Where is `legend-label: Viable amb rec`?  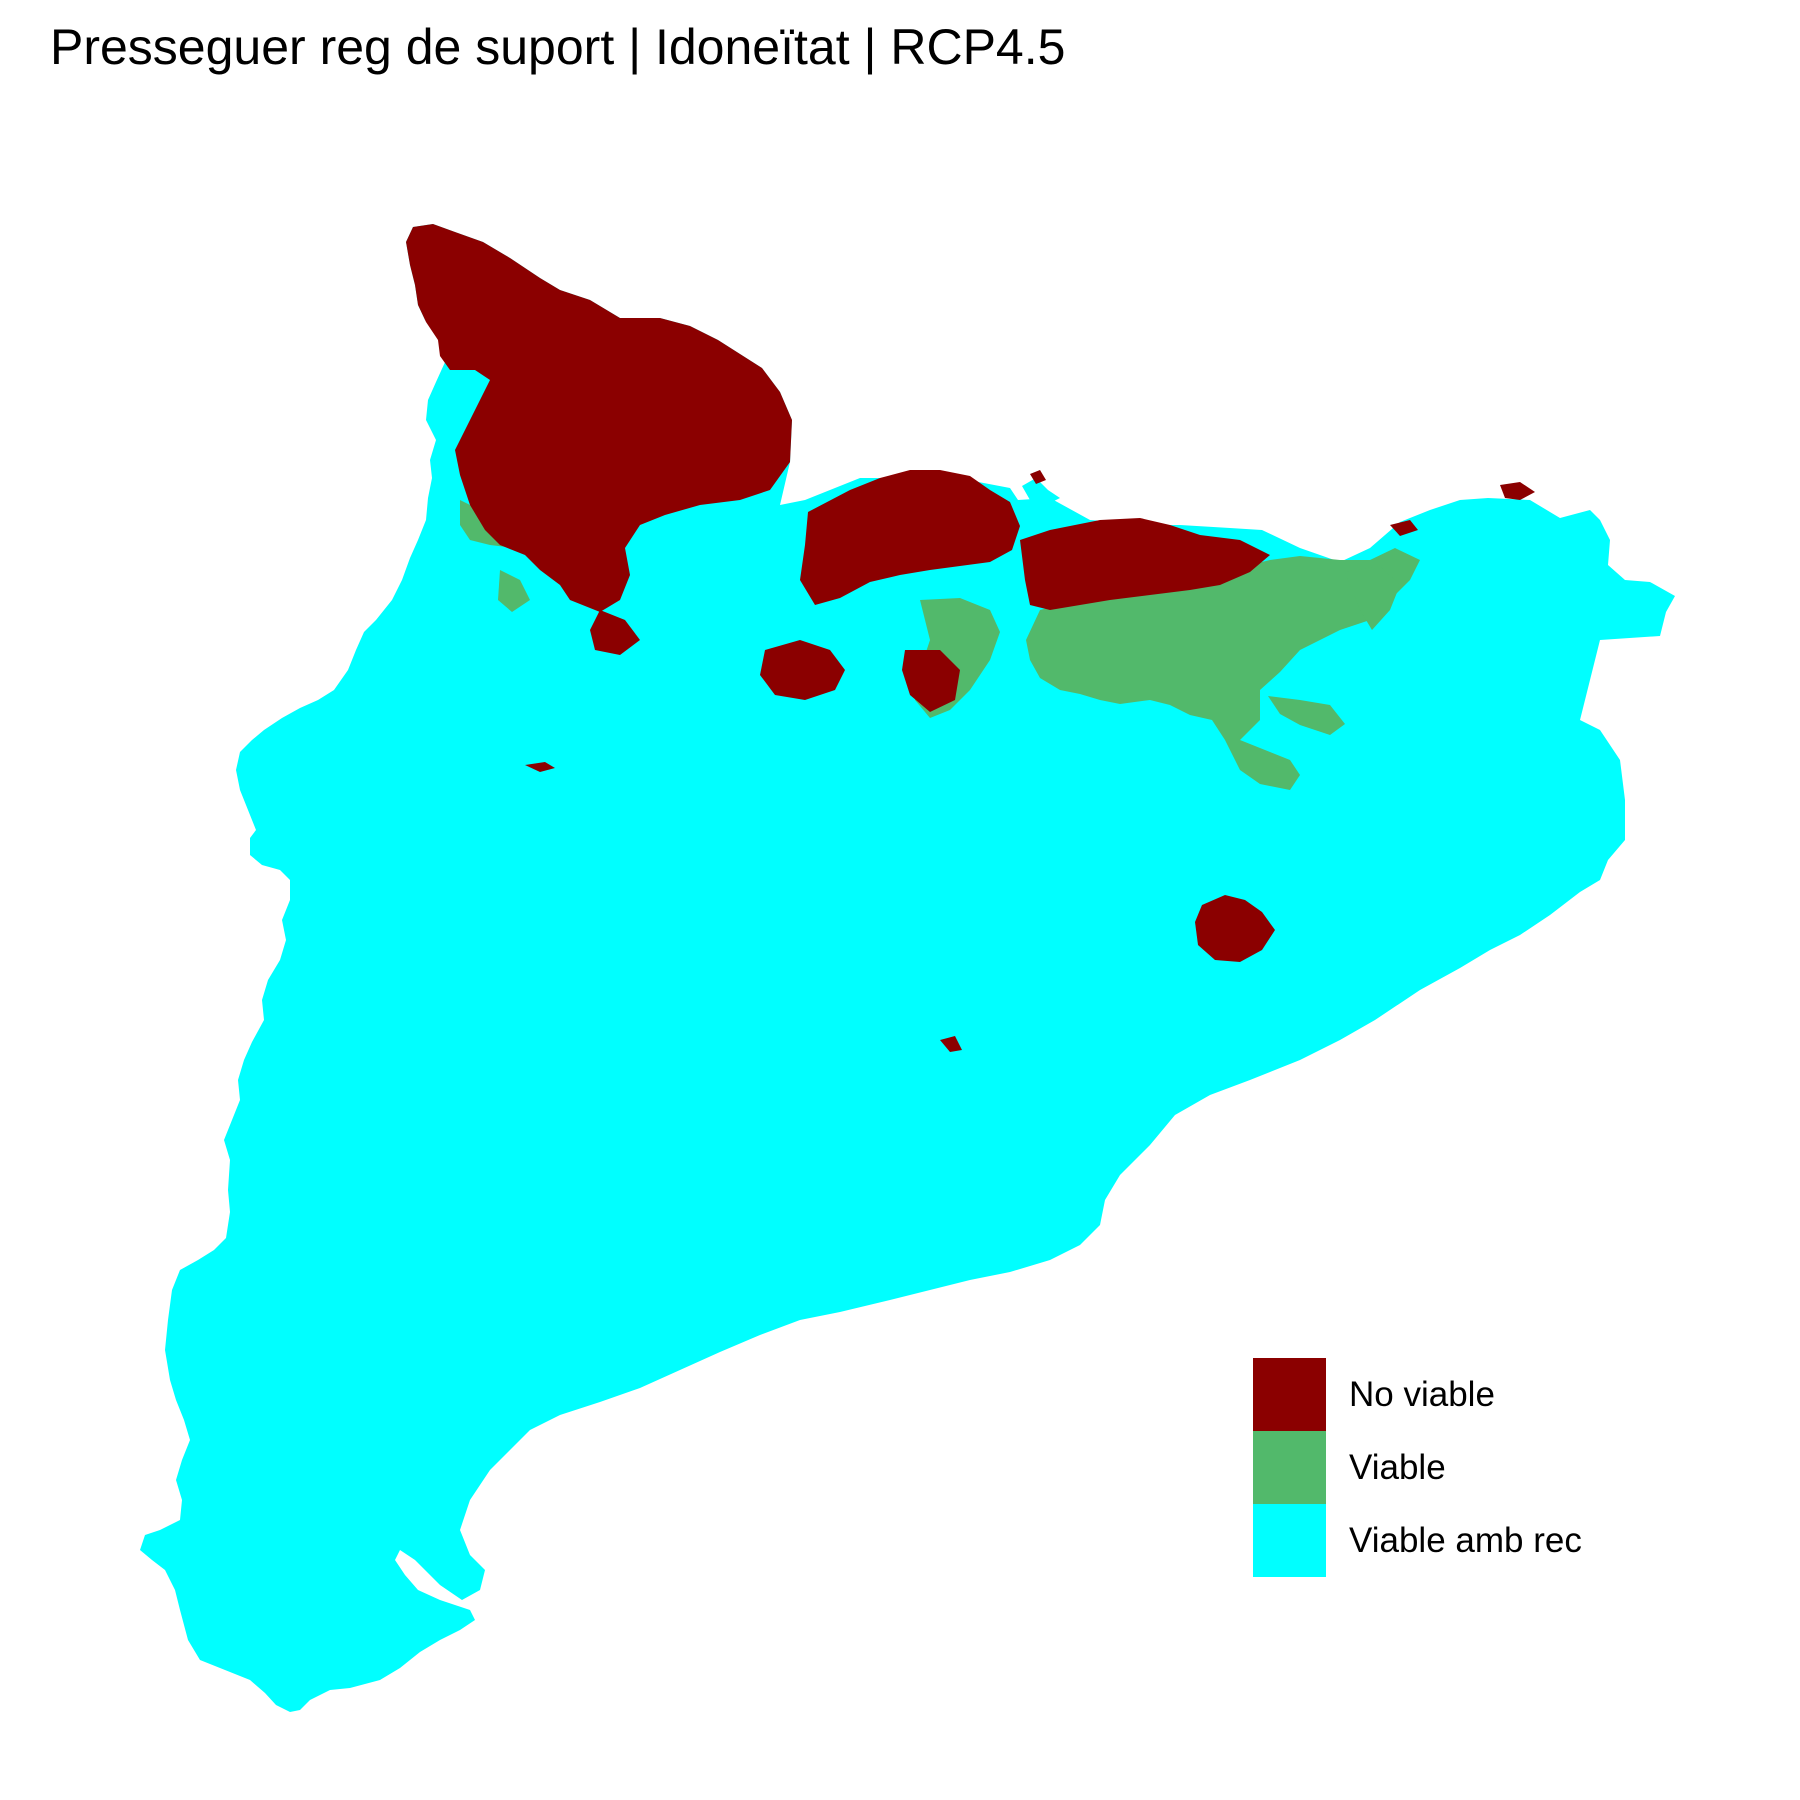 legend-label: Viable amb rec is located at coordinates (1465, 1540).